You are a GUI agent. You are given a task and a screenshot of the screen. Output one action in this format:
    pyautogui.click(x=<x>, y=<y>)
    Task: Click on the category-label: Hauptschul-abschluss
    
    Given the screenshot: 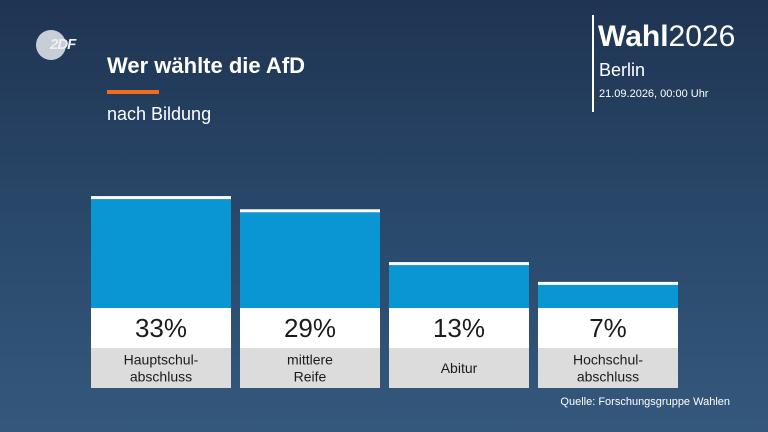 What is the action you would take?
    pyautogui.click(x=161, y=368)
    